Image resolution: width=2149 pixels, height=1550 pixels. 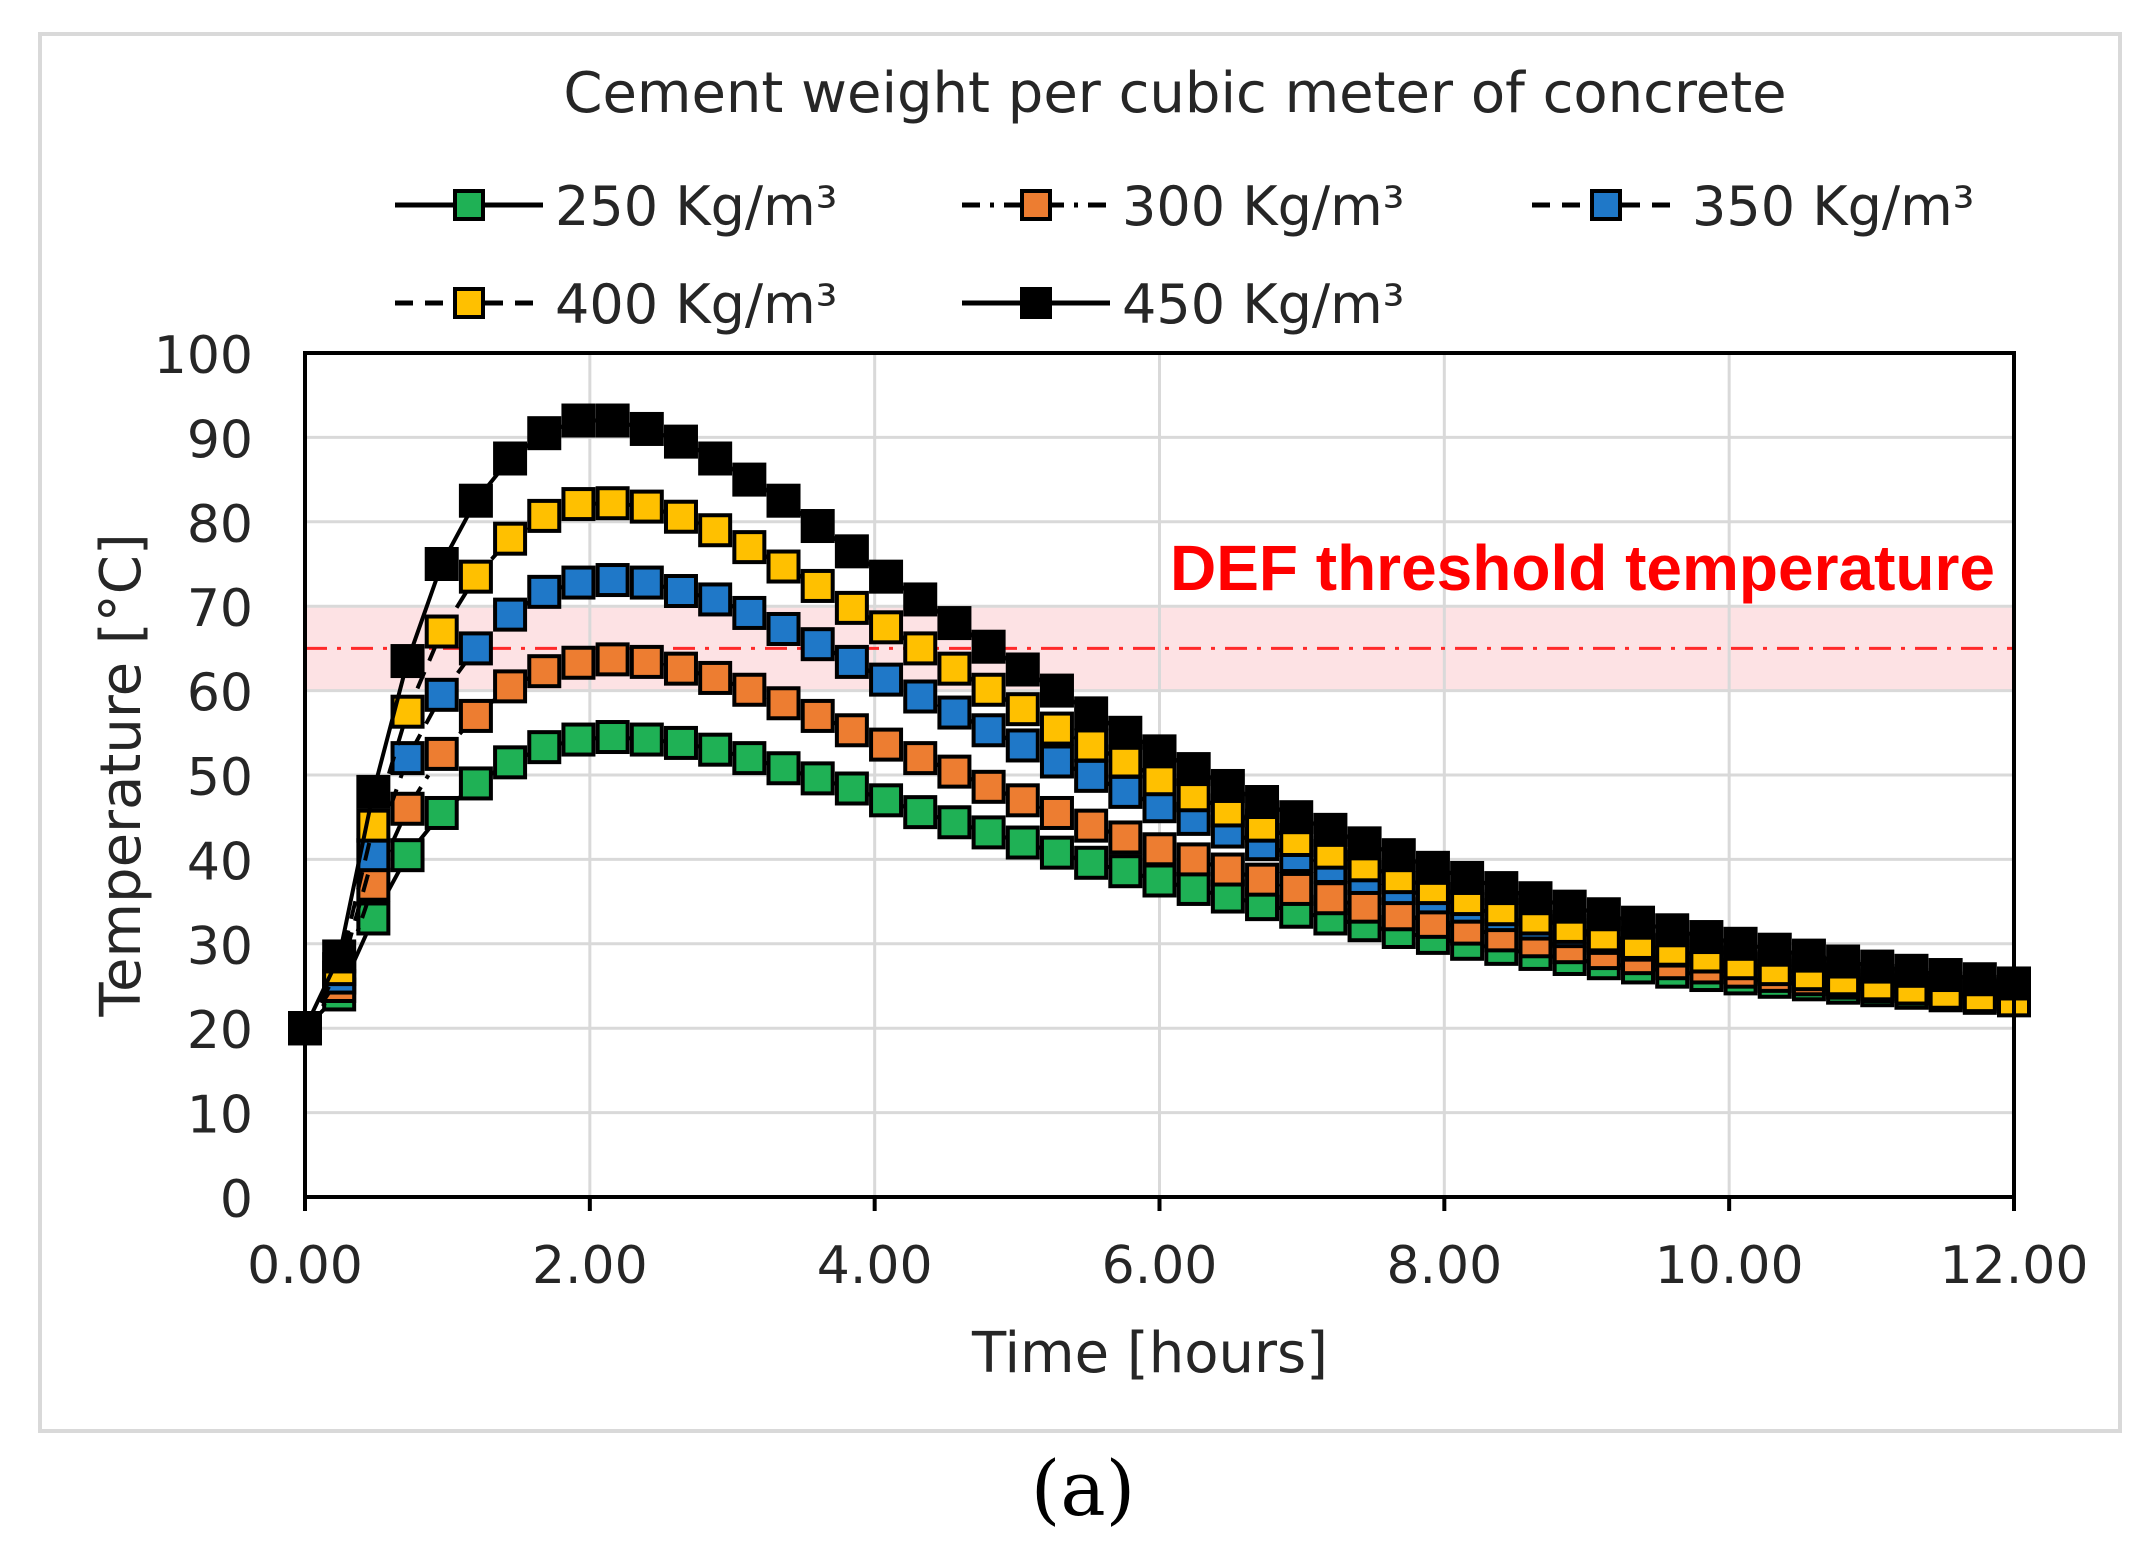 I want to click on y-tick-label: 70, so click(x=220, y=609).